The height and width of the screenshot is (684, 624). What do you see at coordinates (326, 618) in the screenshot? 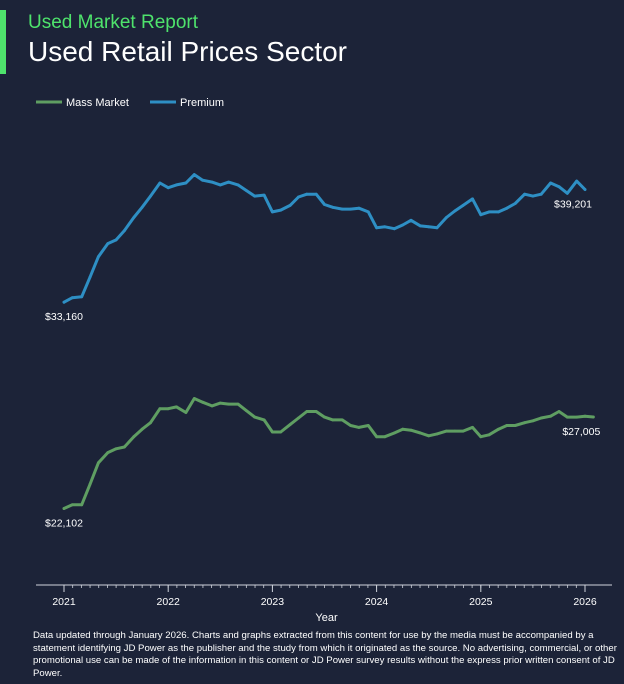
I see `x-axis-label: Year` at bounding box center [326, 618].